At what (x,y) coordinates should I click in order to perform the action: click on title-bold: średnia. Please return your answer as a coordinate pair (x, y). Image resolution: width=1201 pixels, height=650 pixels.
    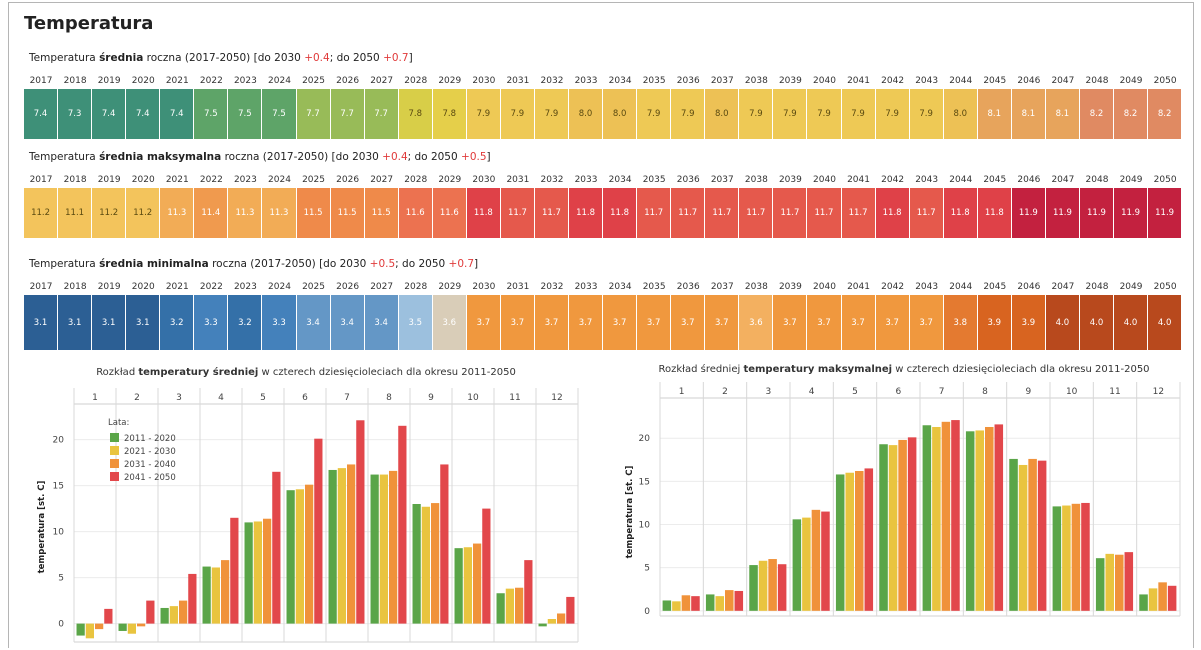
    Looking at the image, I should click on (121, 58).